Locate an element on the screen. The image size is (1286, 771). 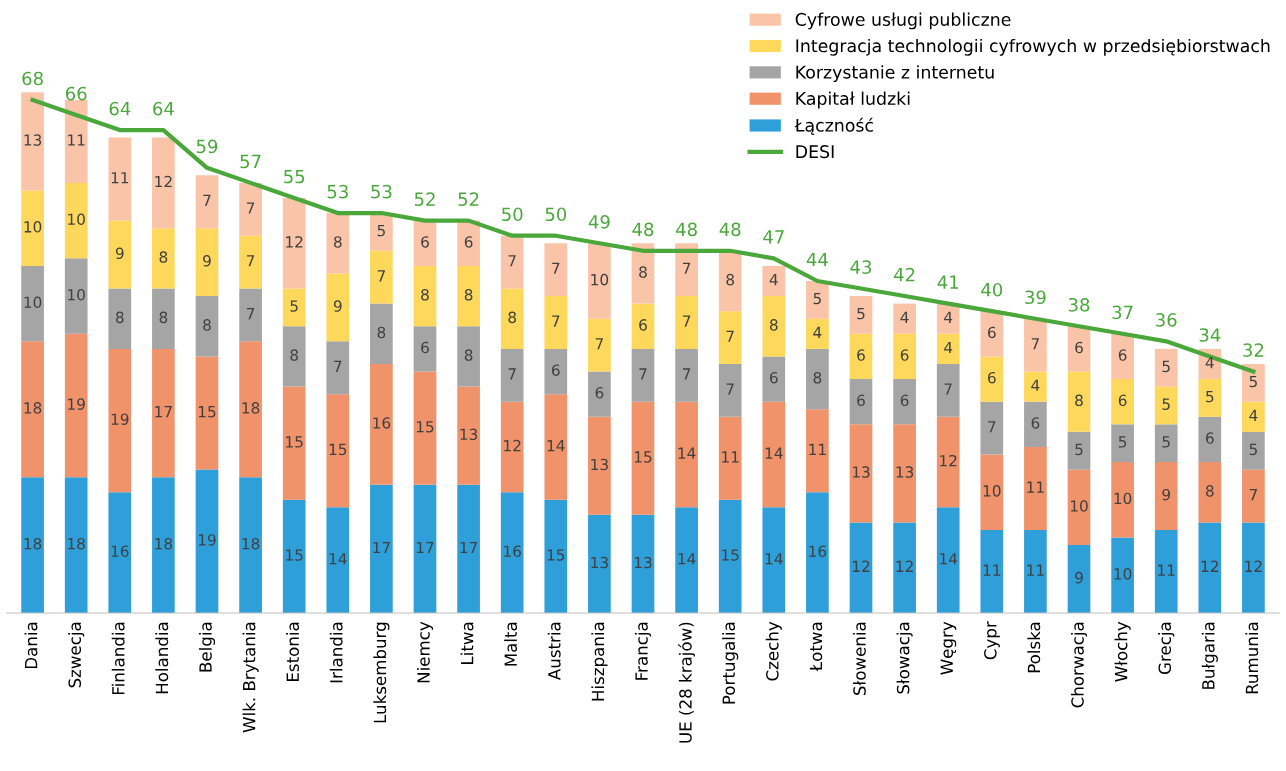
data-label: 5 is located at coordinates (1166, 366).